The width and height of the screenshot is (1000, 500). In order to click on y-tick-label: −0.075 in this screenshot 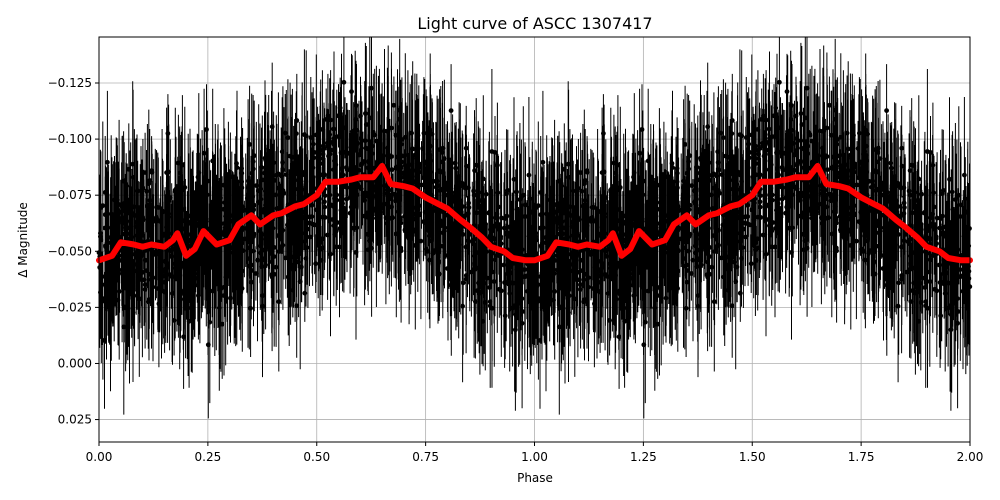, I will do `click(70, 195)`.